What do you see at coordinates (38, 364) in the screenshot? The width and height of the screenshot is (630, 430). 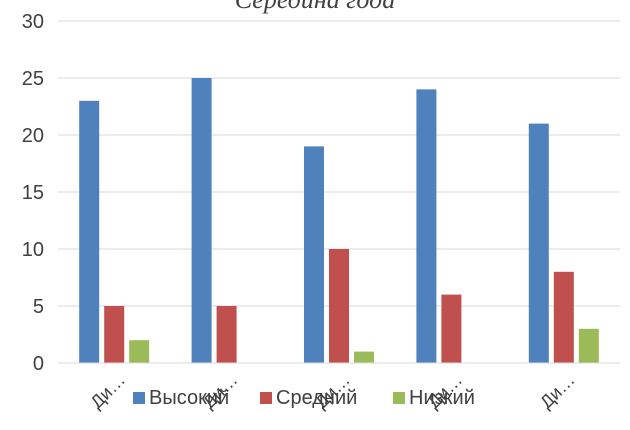 I see `y-tick-label: 0` at bounding box center [38, 364].